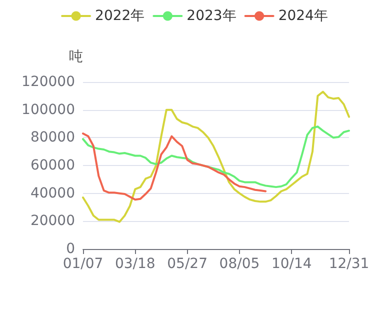 Image resolution: width=389 pixels, height=326 pixels. I want to click on x-tick-label: 03/18, so click(135, 264).